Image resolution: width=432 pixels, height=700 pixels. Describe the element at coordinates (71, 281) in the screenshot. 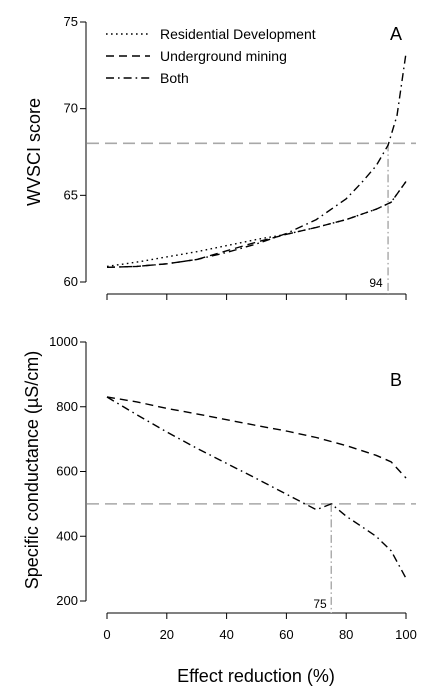

I see `y-tick-label: 60` at that location.